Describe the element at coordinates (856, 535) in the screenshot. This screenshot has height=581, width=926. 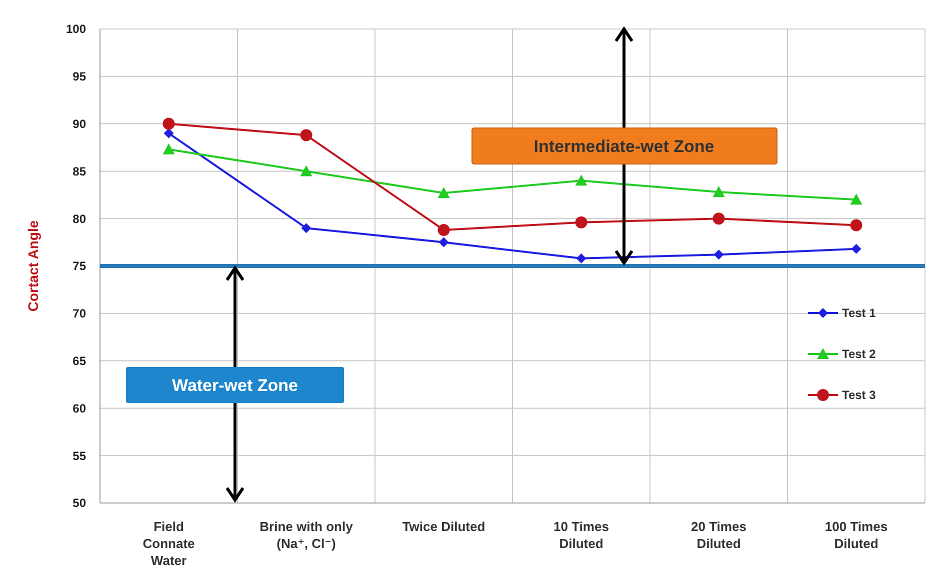
I see `x-tick-label: 100 Times Diluted` at that location.